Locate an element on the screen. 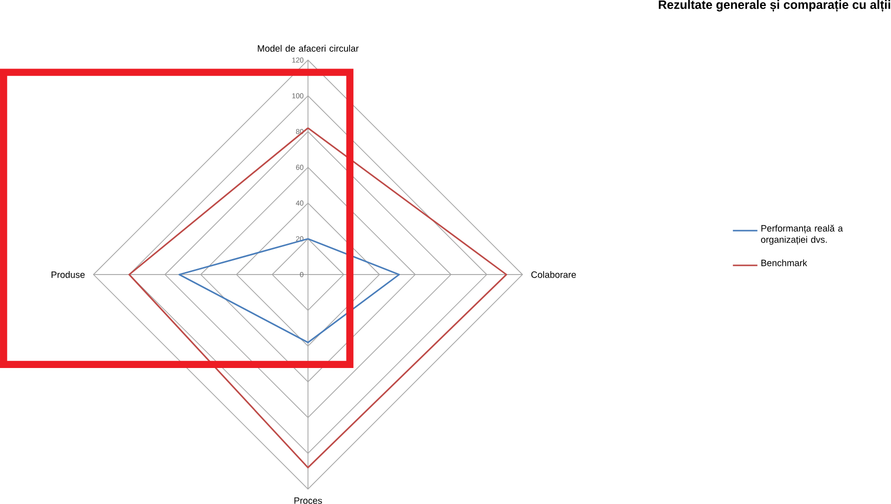 The height and width of the screenshot is (504, 891). spoke-label: Produse is located at coordinates (68, 274).